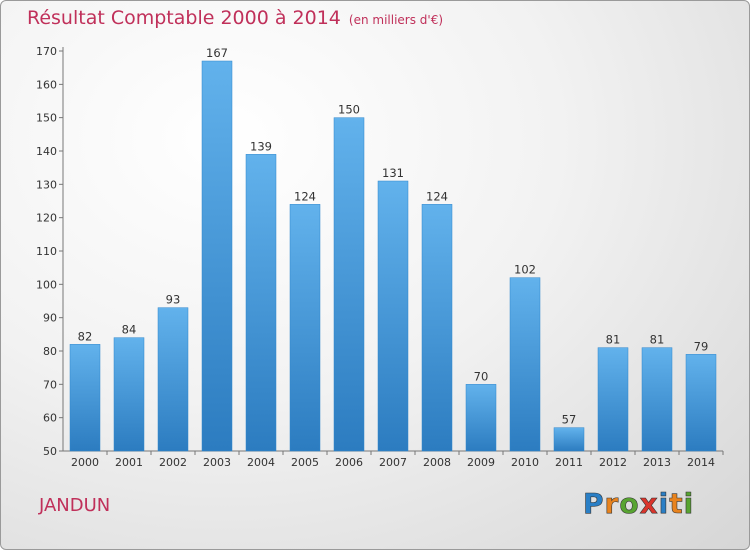  I want to click on x-tick-label: 2007, so click(393, 462).